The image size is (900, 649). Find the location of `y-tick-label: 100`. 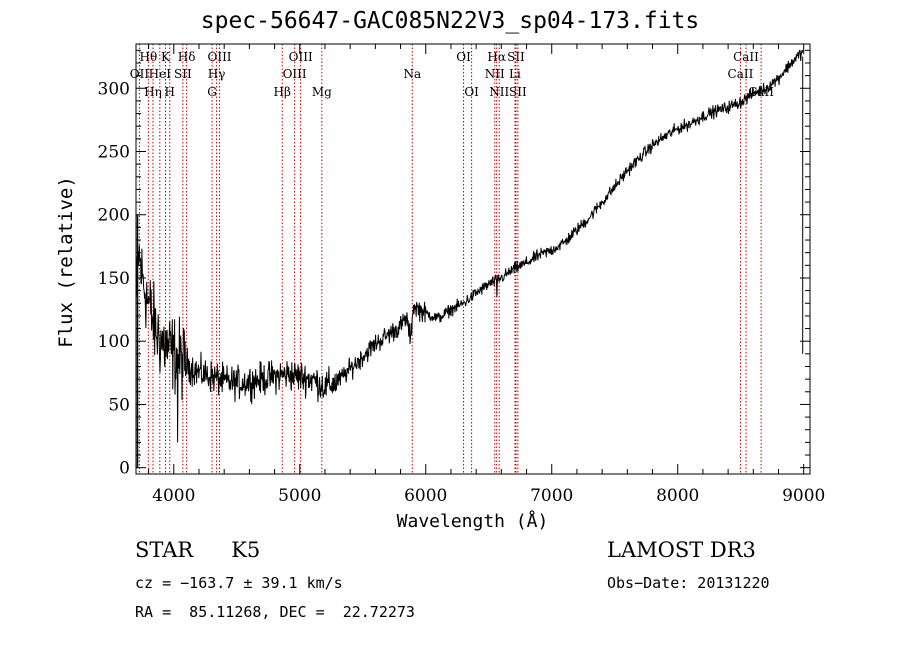

y-tick-label: 100 is located at coordinates (114, 342).